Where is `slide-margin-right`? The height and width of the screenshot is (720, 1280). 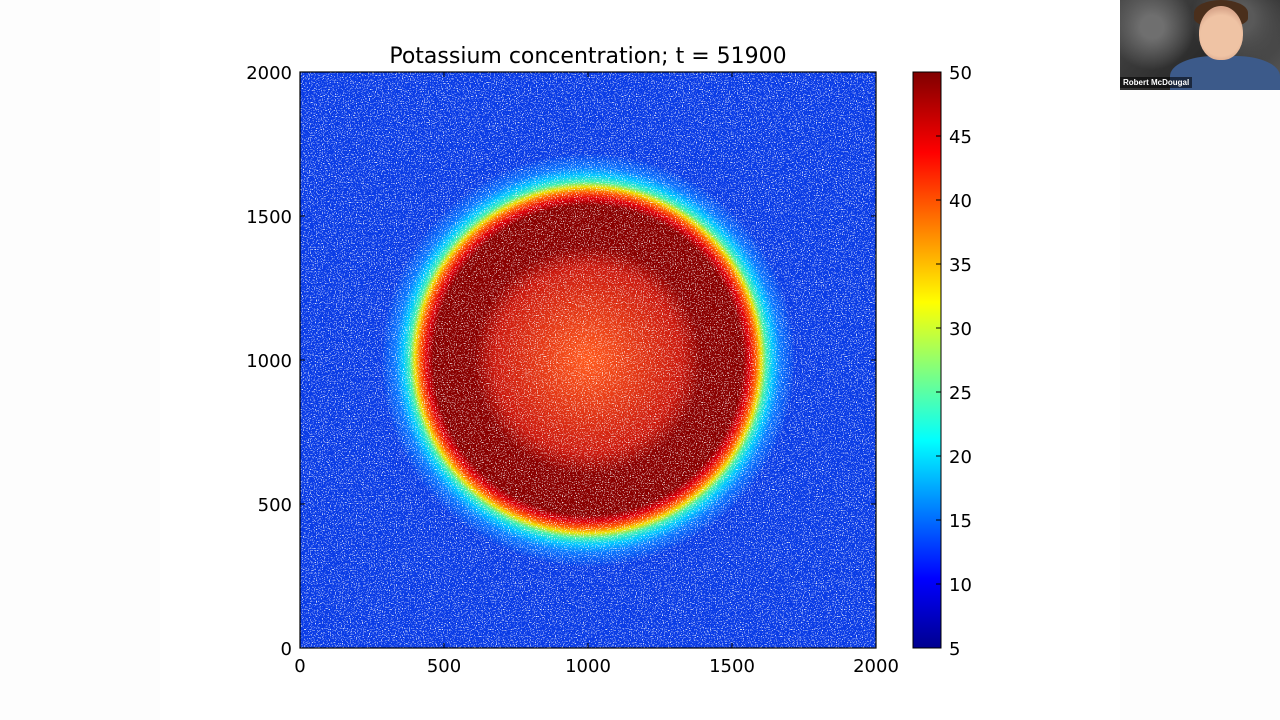 slide-margin-right is located at coordinates (1200, 360).